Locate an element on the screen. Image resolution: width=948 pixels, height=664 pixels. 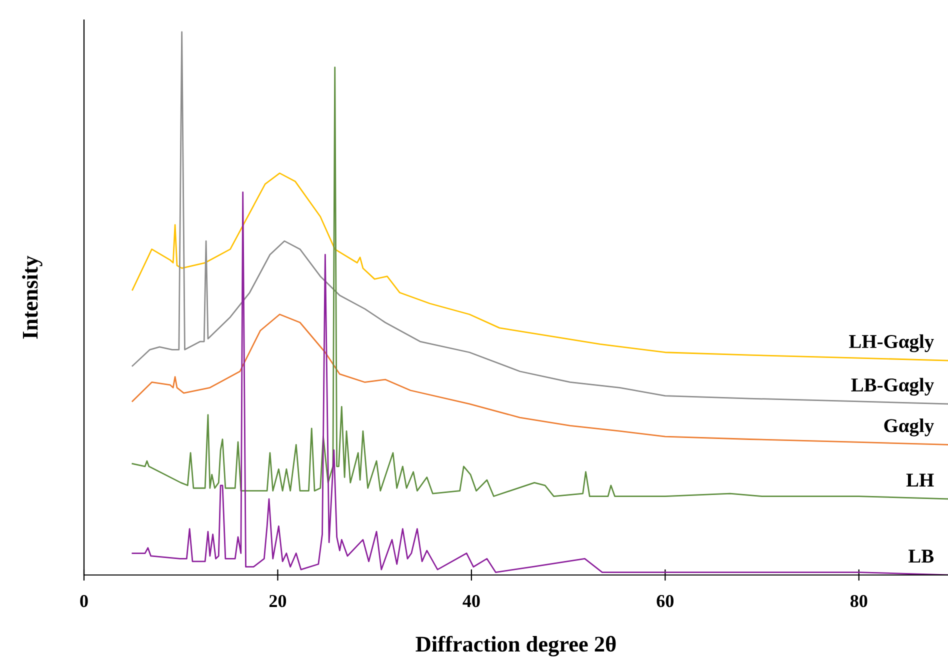
x-tick-label: 80 is located at coordinates (859, 601).